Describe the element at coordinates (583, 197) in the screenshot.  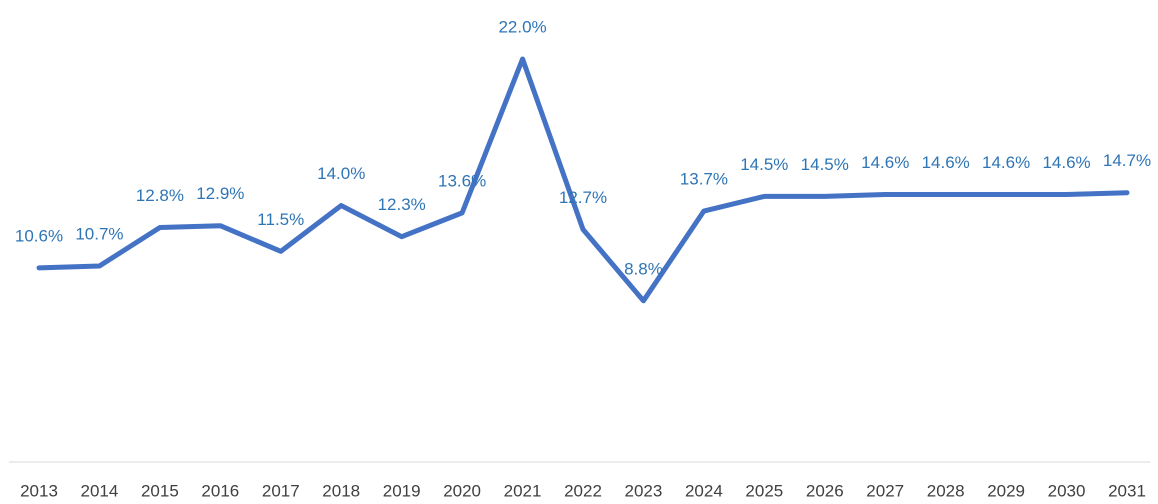
I see `data-label: 12.7%` at that location.